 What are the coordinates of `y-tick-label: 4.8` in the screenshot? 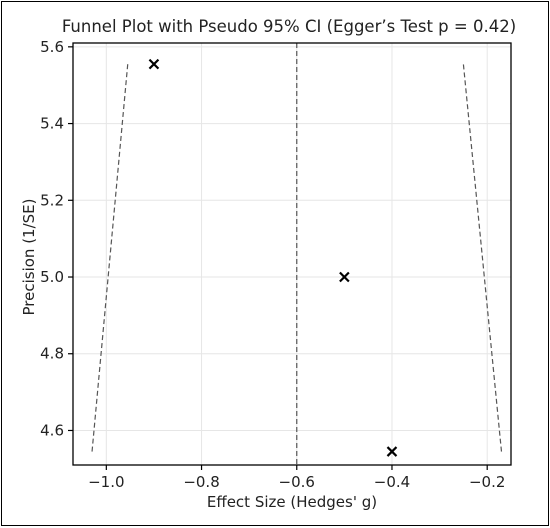 It's located at (52, 354).